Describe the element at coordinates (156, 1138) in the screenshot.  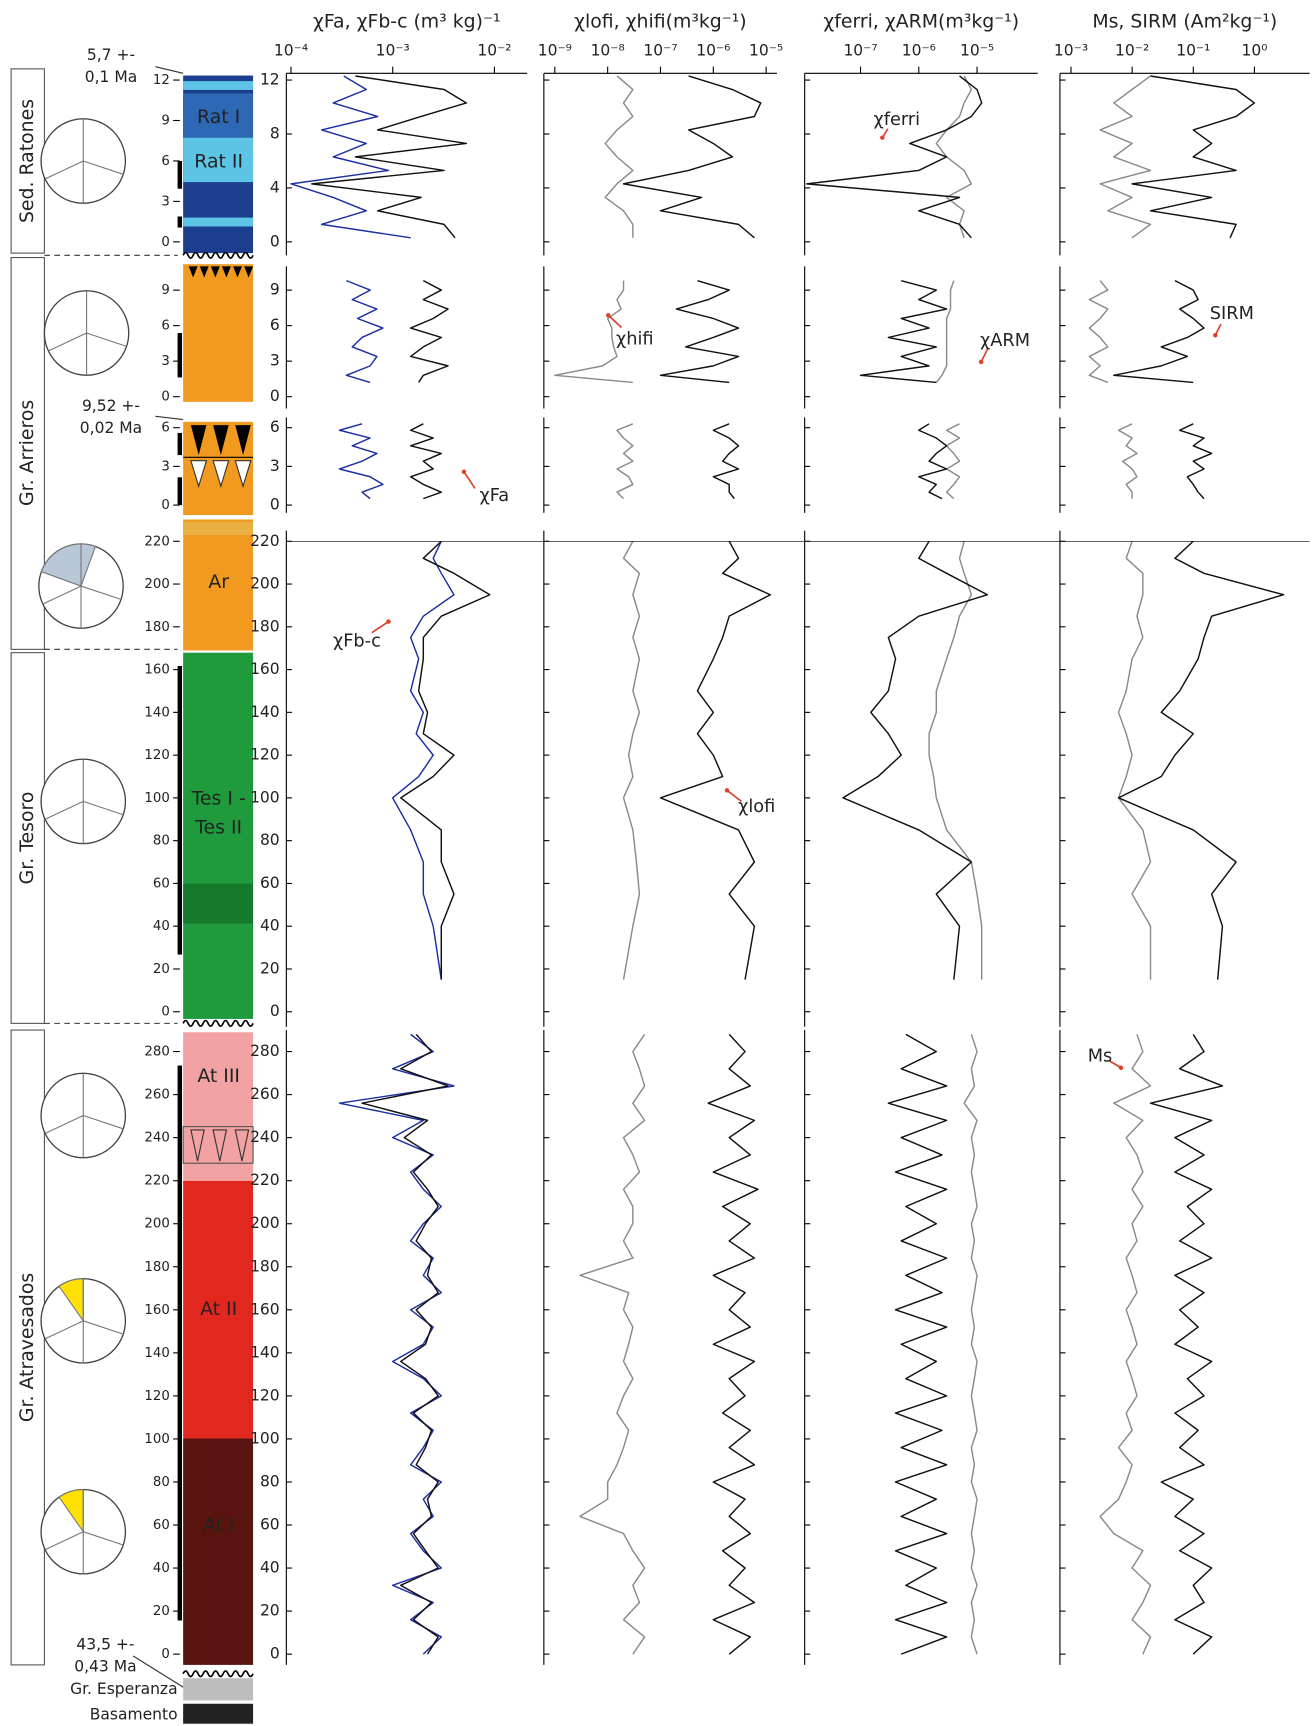
I see `strat-tick-label: 240` at that location.